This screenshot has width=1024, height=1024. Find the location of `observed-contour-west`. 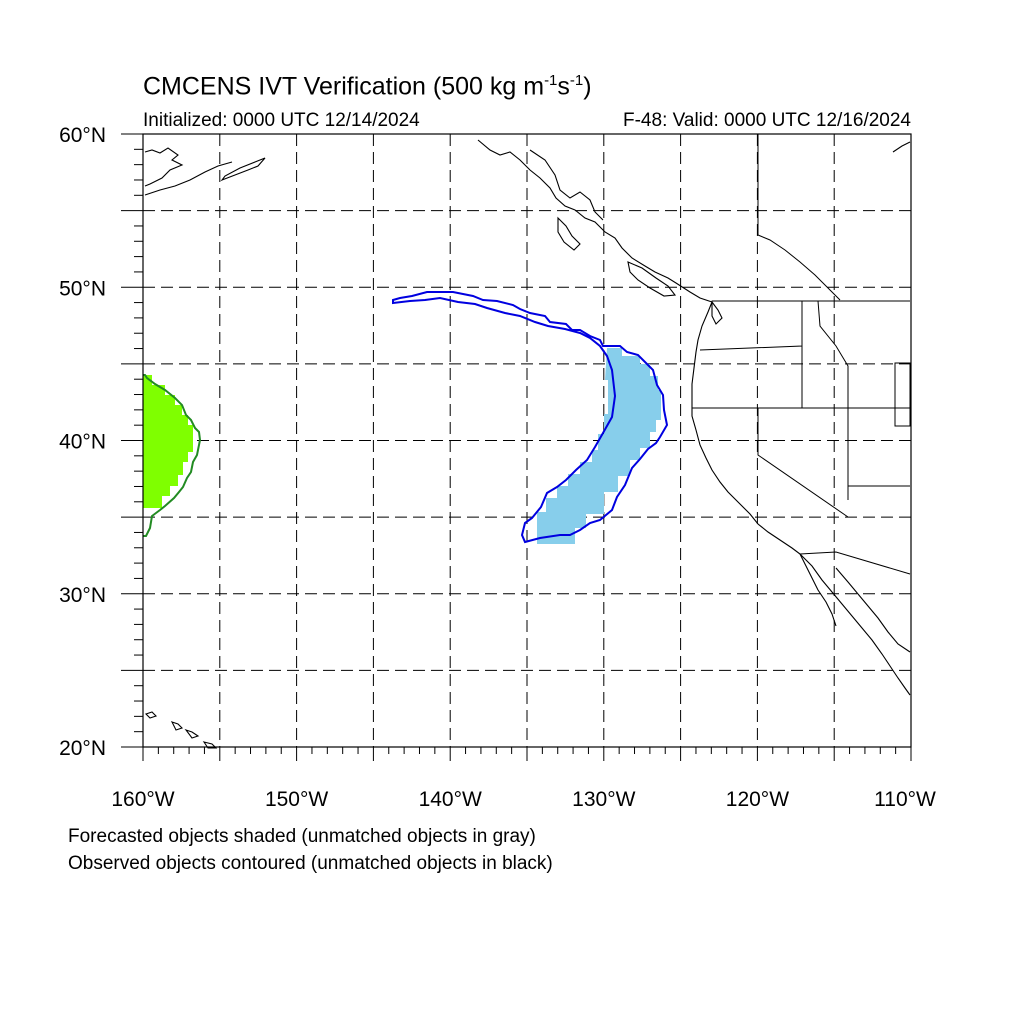

observed-contour-west is located at coordinates (172, 455).